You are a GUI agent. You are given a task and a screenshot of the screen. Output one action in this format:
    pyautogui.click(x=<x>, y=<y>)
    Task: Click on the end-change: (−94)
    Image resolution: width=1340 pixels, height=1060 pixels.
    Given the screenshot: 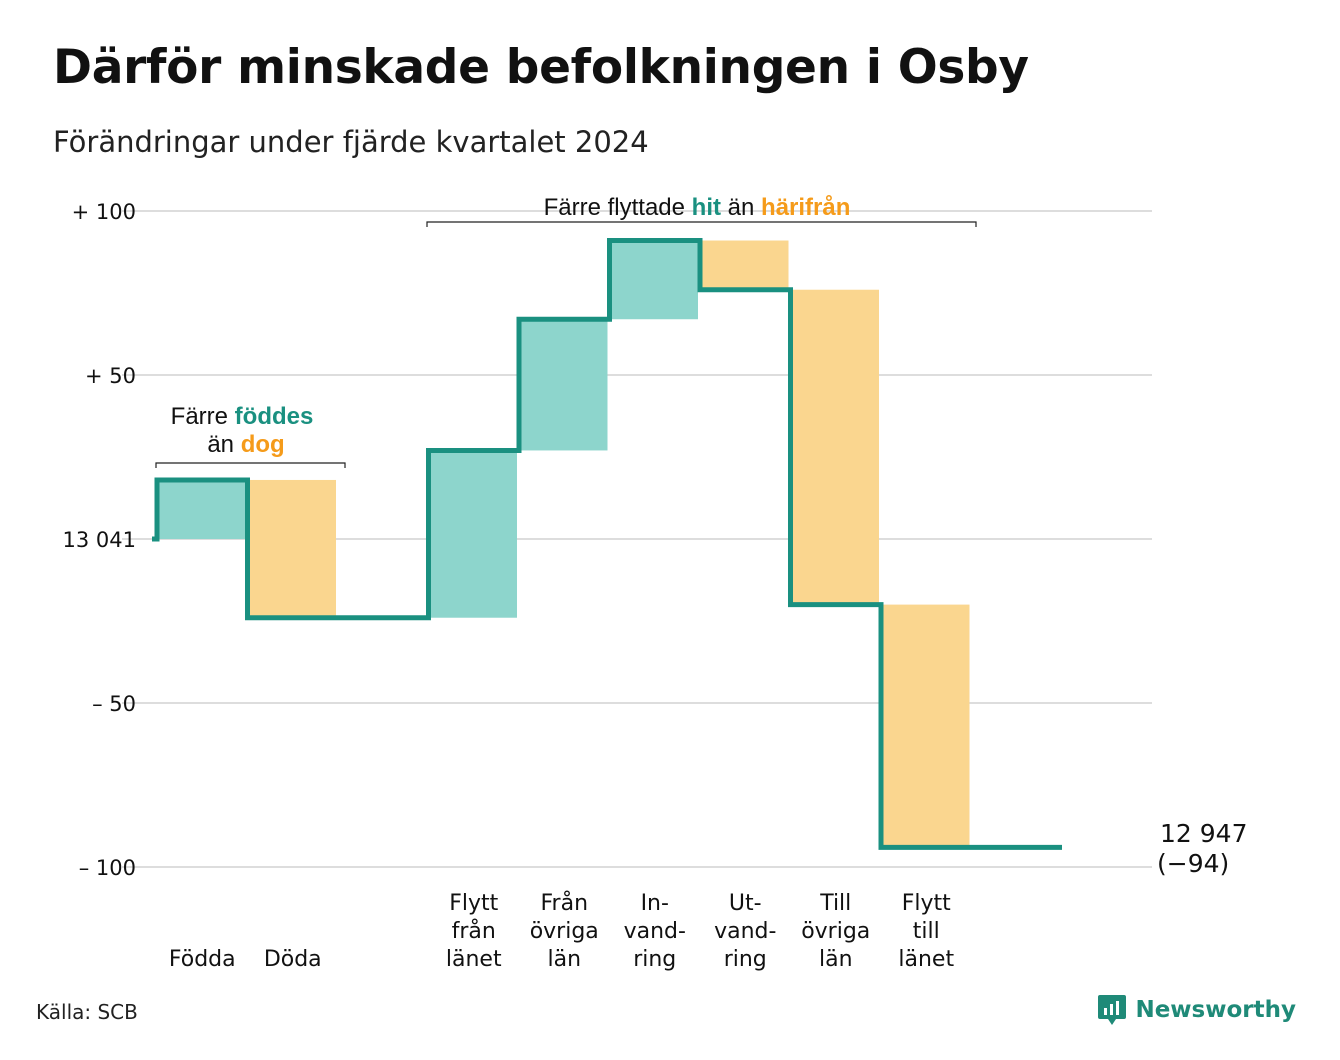 What is the action you would take?
    pyautogui.click(x=1193, y=863)
    